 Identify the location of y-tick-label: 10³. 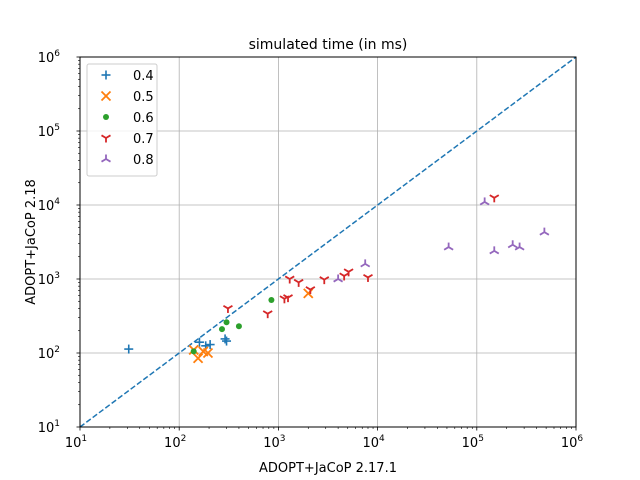
(49, 279).